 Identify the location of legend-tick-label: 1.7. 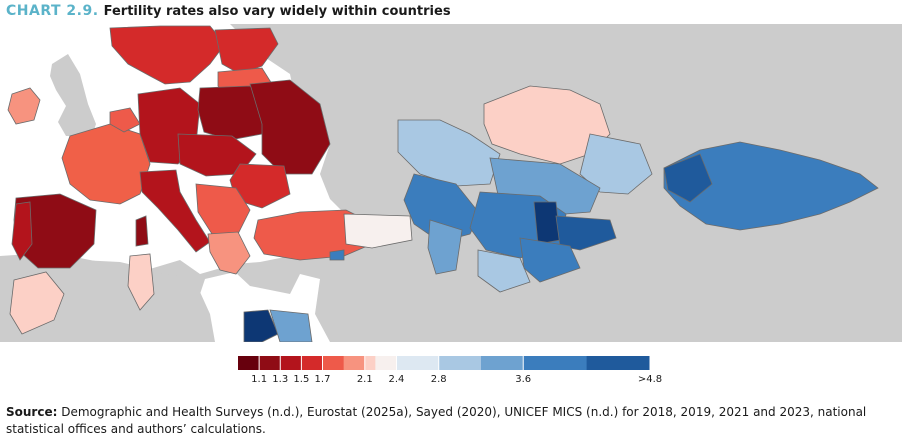
(323, 379).